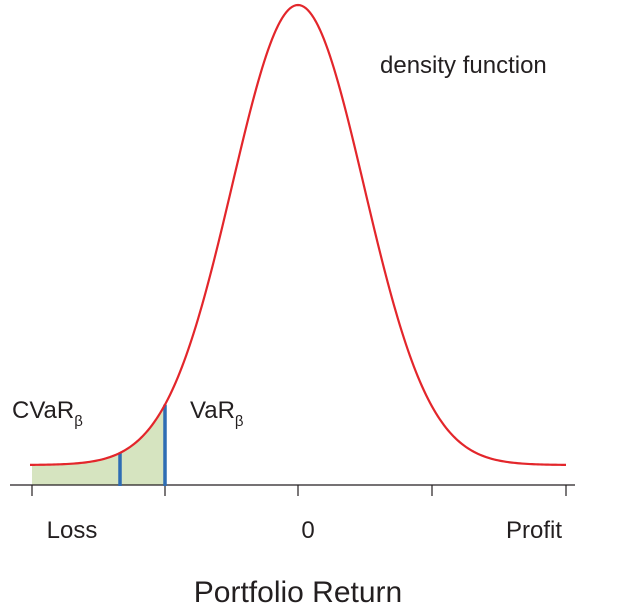 The image size is (621, 610). I want to click on axis-title: Portfolio Return, so click(298, 592).